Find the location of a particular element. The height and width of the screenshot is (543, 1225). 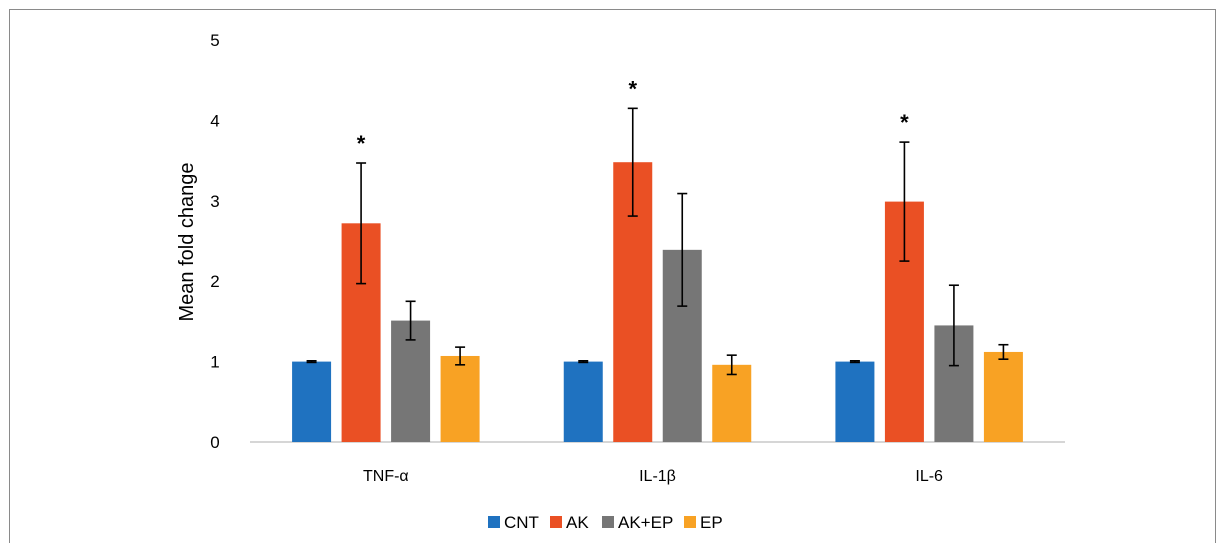

x-axis-categories: TNF-α IL-1β IL-6 is located at coordinates (653, 476).